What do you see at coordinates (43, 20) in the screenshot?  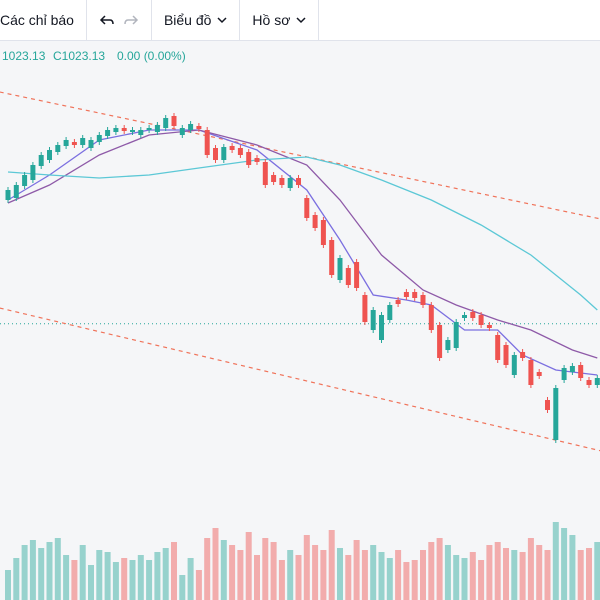 I see `indicators-button: Các chỉ báo` at bounding box center [43, 20].